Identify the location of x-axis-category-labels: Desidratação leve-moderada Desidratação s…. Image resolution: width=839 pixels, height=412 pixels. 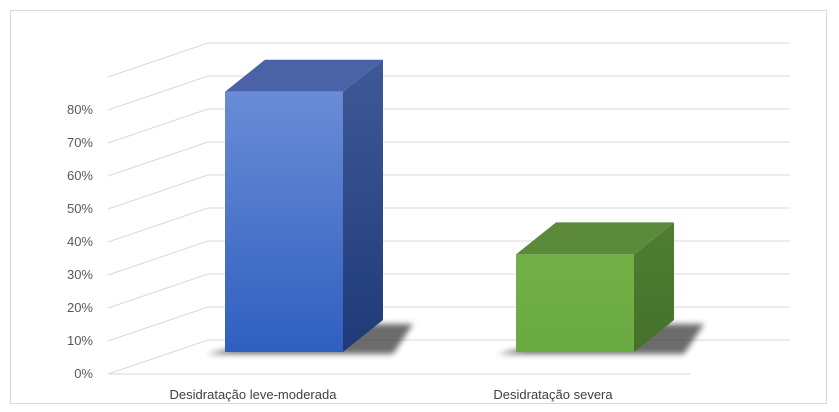
(392, 394).